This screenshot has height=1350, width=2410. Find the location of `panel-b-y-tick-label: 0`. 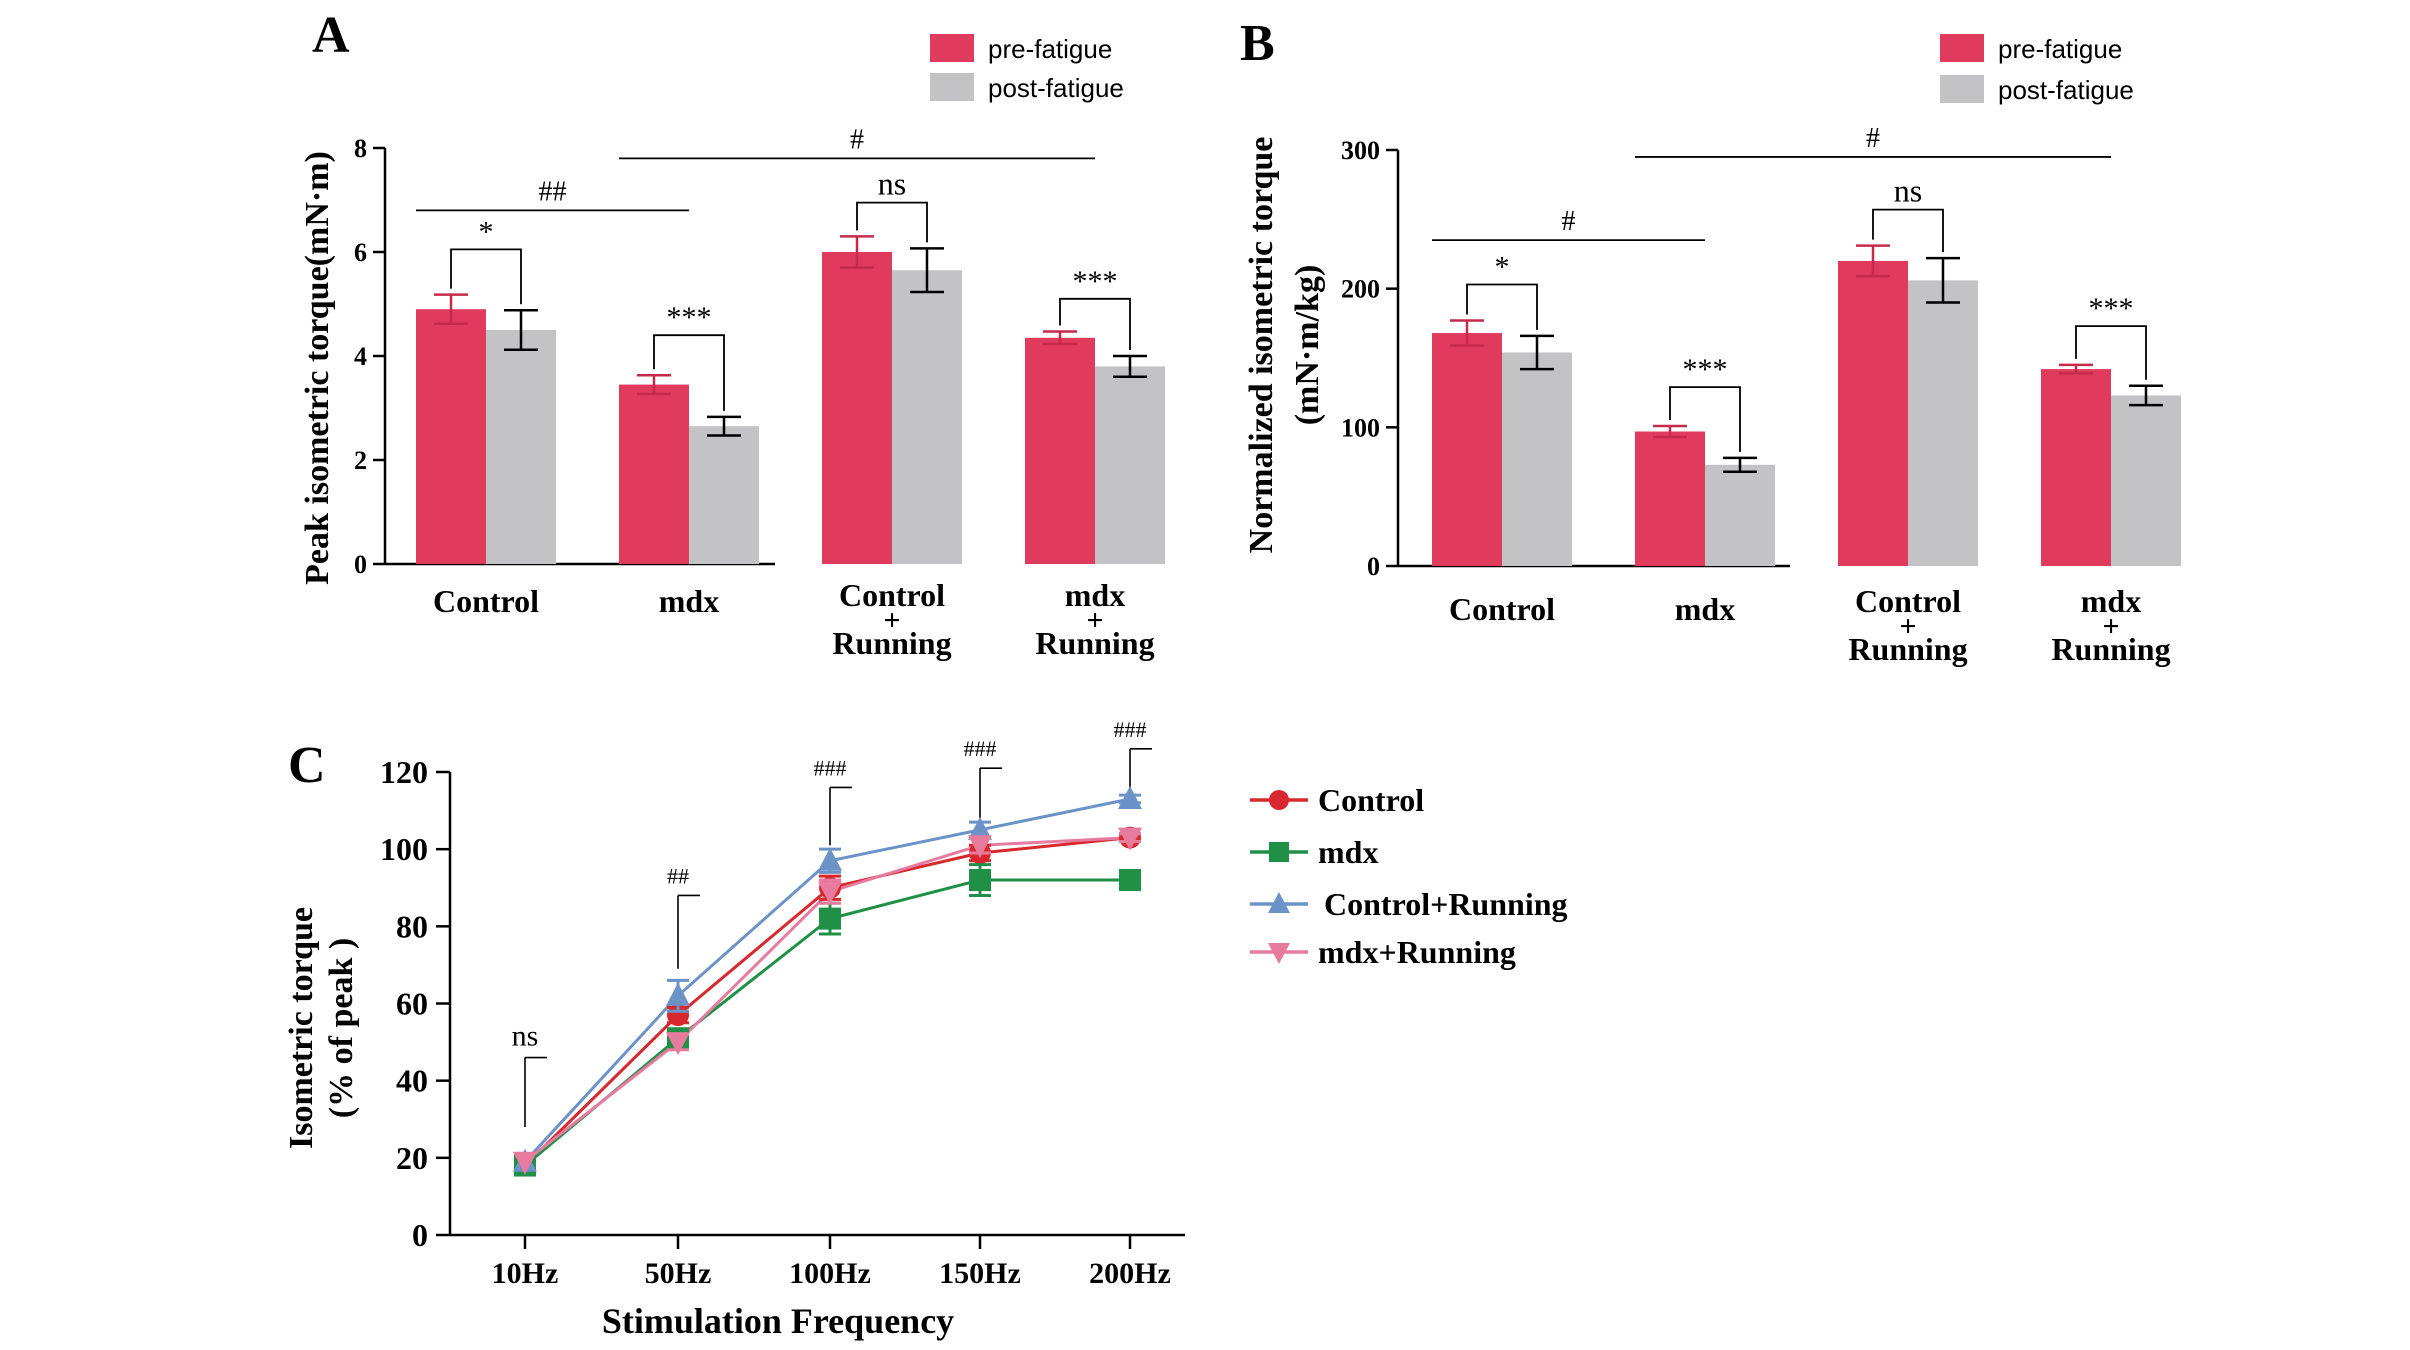

panel-b-y-tick-label: 0 is located at coordinates (1373, 566).